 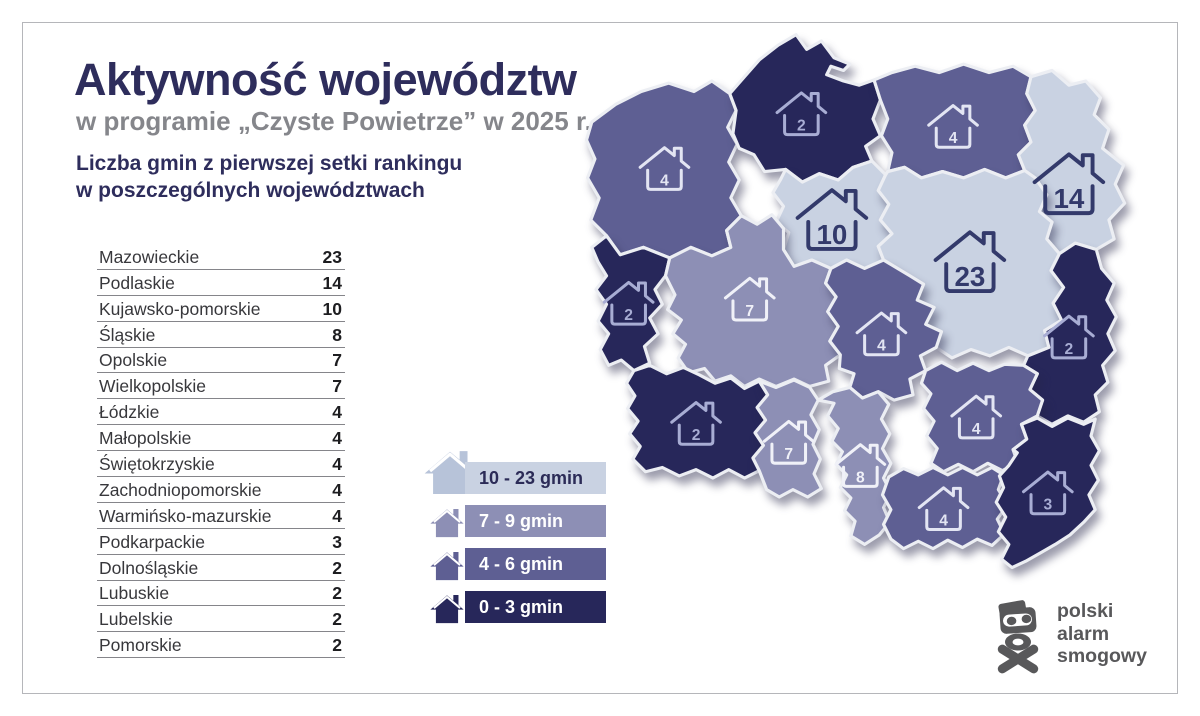 I want to click on house-icon-slaskie: 8, so click(x=860, y=465).